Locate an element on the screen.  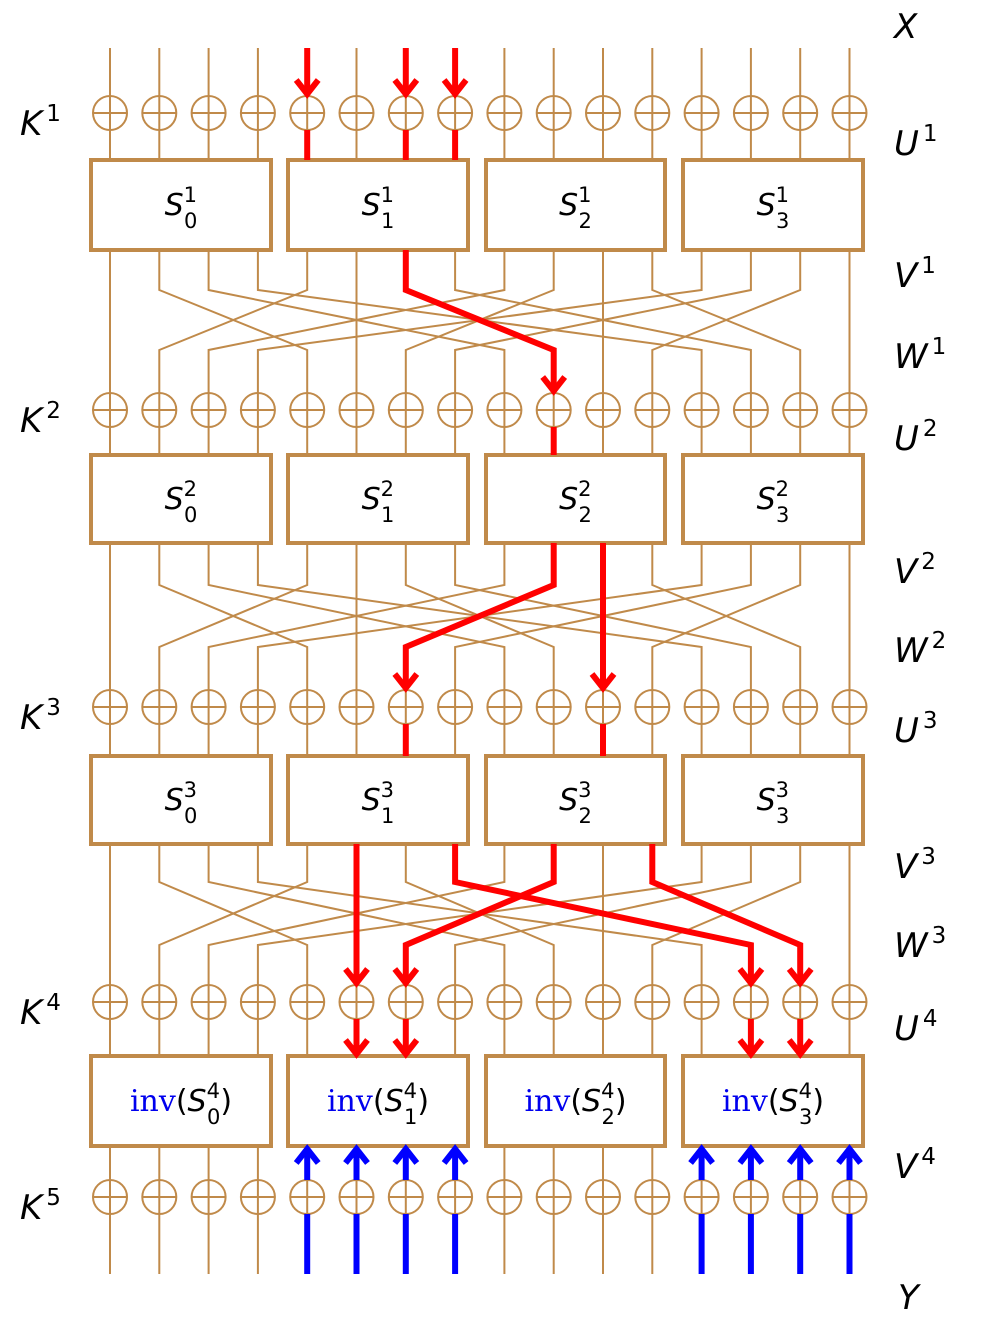
sbox-label: inv(S4 3) is located at coordinates (773, 1104).